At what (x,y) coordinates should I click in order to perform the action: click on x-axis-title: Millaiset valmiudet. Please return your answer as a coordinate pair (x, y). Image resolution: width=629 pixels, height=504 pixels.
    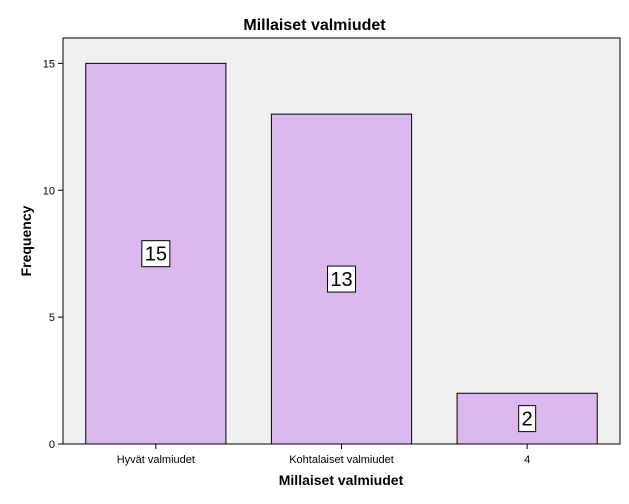
    Looking at the image, I should click on (341, 480).